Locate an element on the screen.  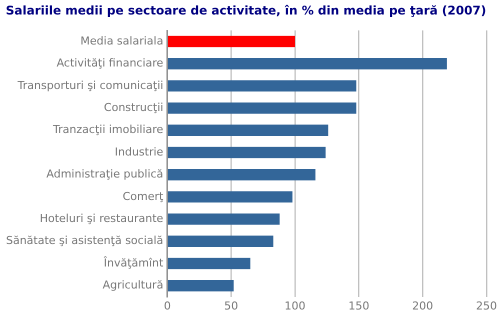
chart-title: Salariile medii pe sectoare de activitate, în % din media pe ţară (2007) is located at coordinates (246, 10).